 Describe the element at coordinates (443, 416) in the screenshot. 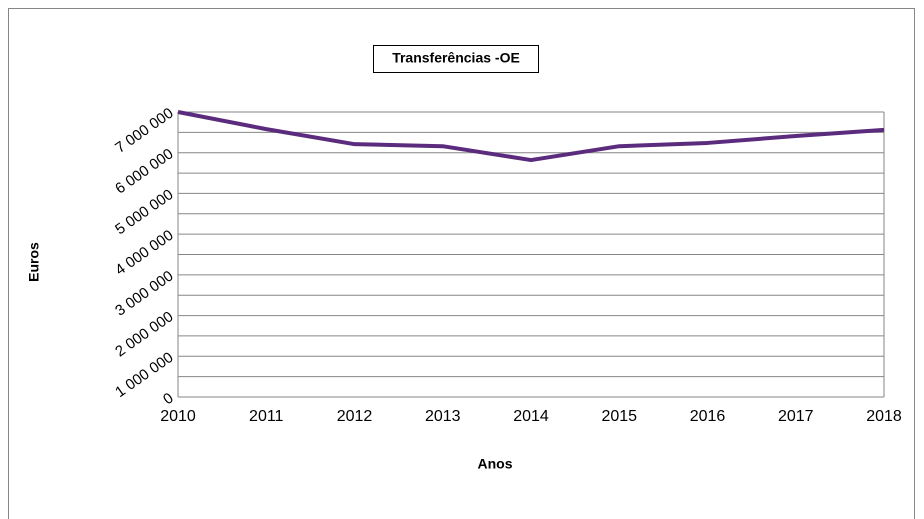

I see `x-tick-label: 2013` at that location.